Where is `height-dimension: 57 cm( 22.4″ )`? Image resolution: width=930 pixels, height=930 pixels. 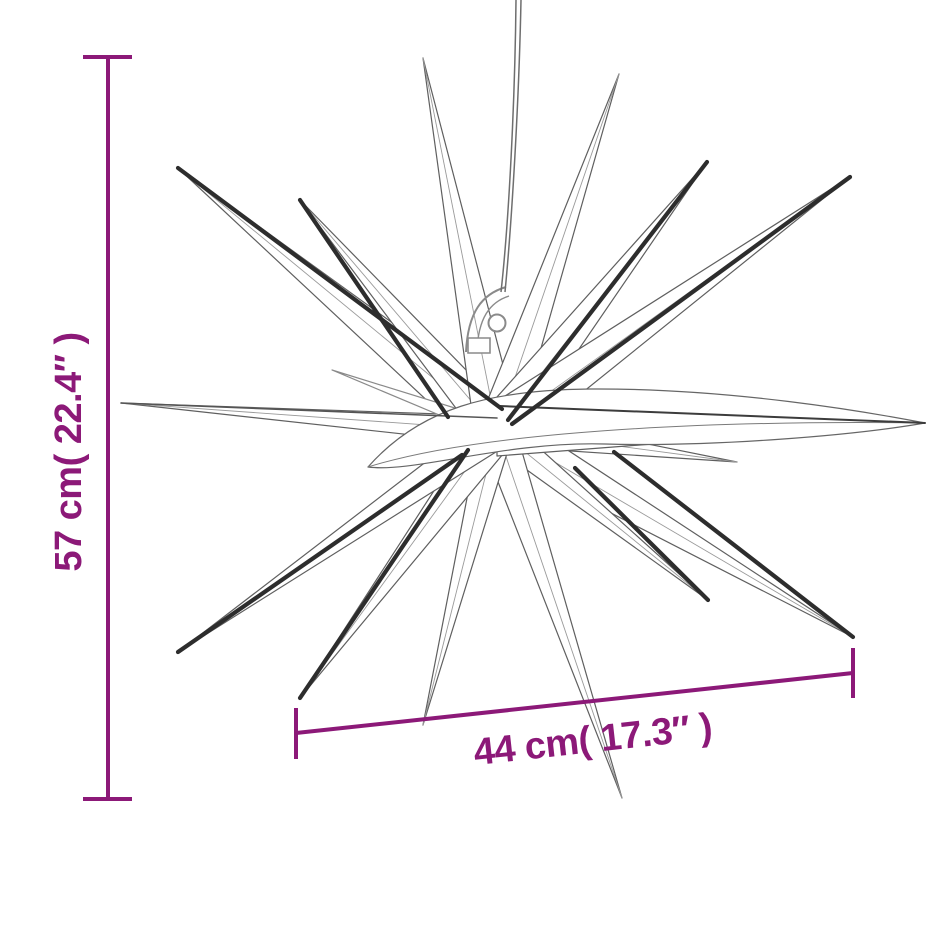
height-dimension: 57 cm( 22.4″ ) is located at coordinates (90, 428).